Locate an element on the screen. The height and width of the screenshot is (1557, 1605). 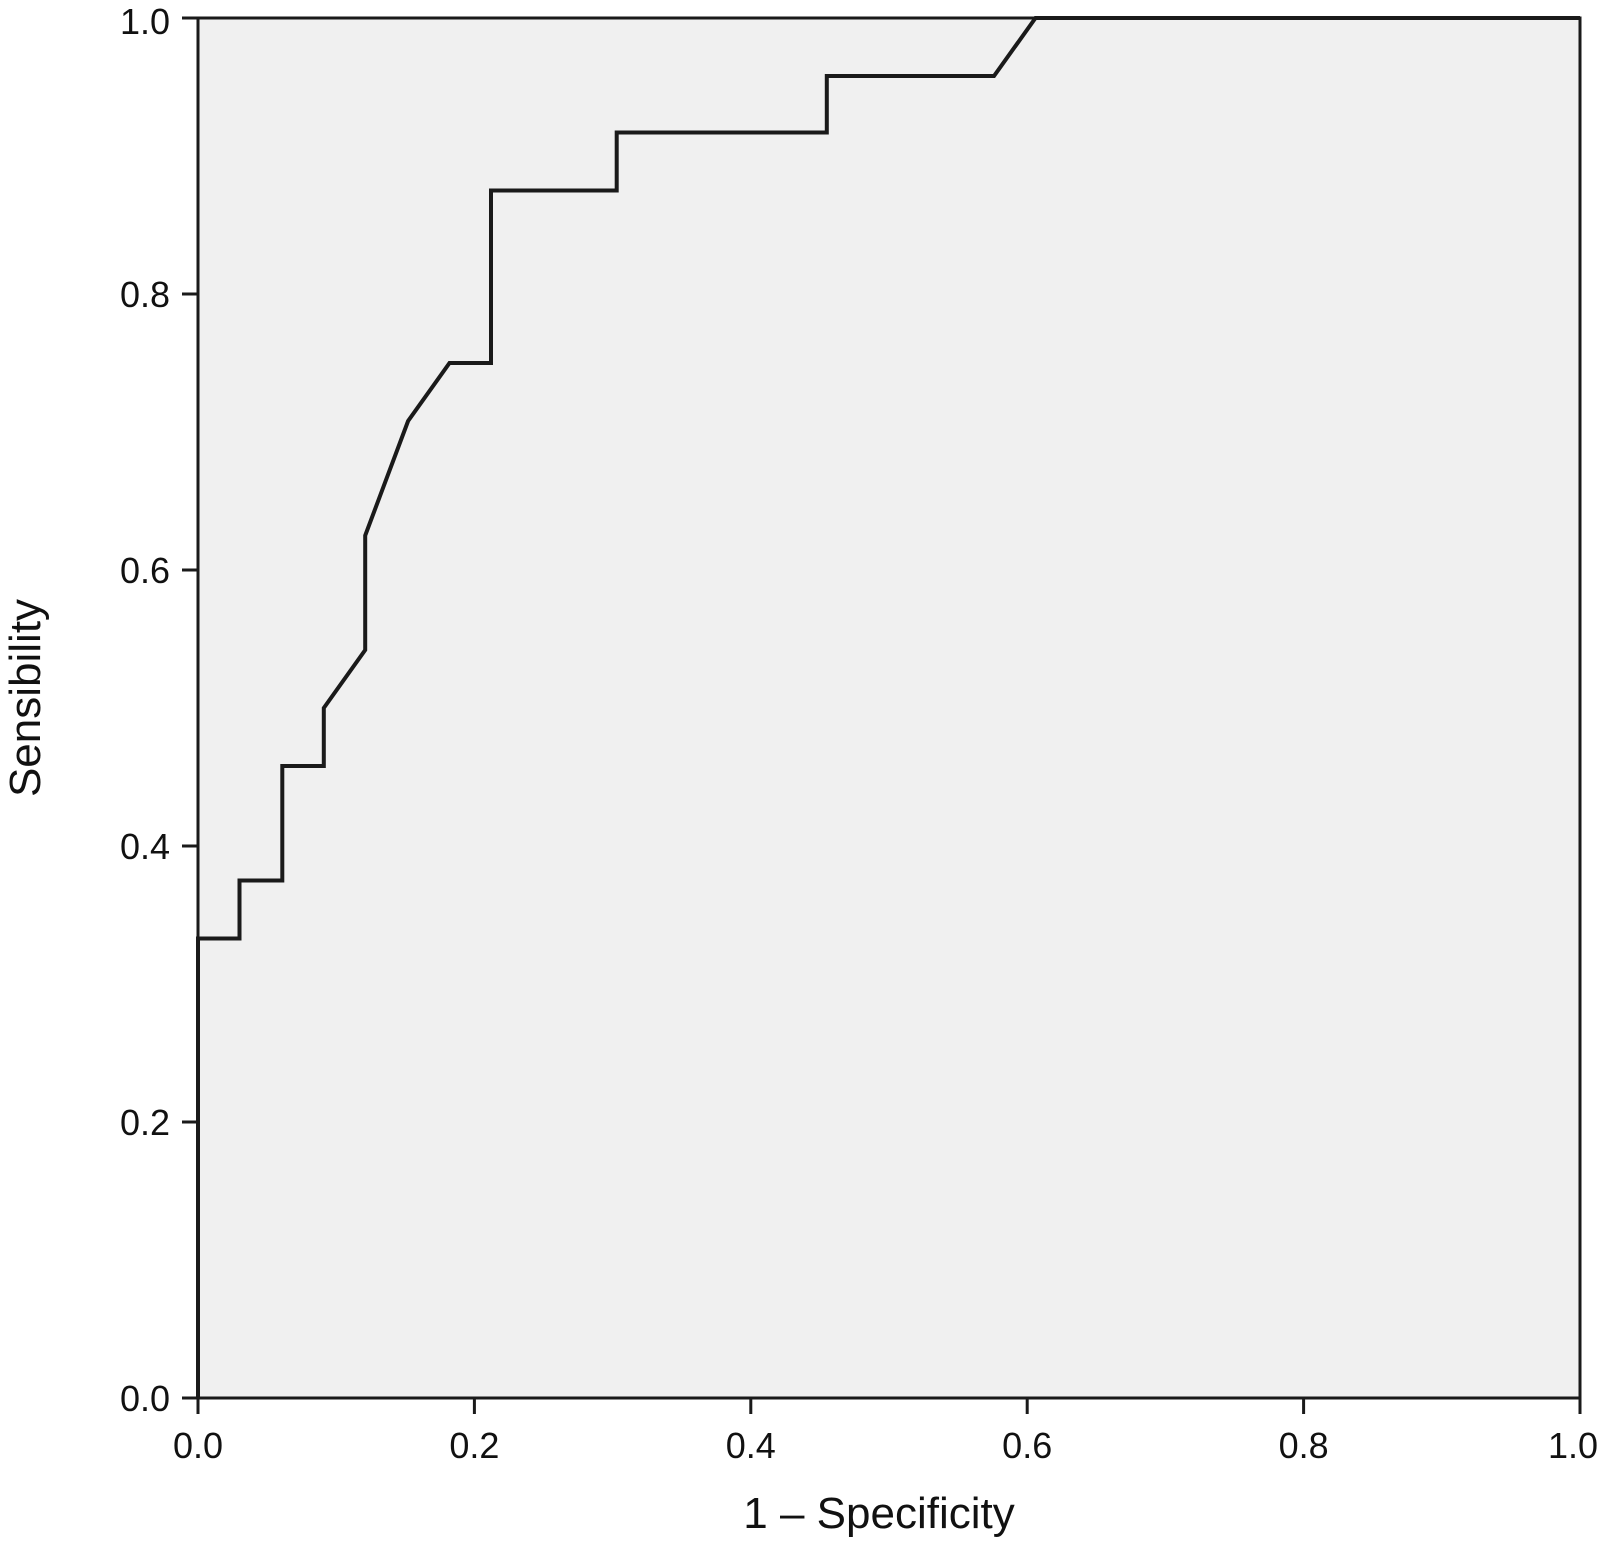
y-tick-label: 0.6 is located at coordinates (145, 570).